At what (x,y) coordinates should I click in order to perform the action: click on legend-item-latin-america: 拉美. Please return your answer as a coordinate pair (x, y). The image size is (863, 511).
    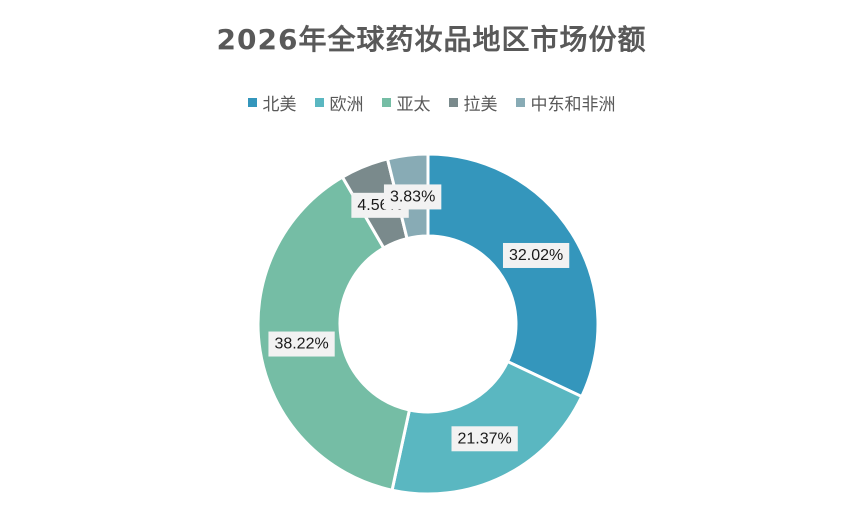
    Looking at the image, I should click on (473, 102).